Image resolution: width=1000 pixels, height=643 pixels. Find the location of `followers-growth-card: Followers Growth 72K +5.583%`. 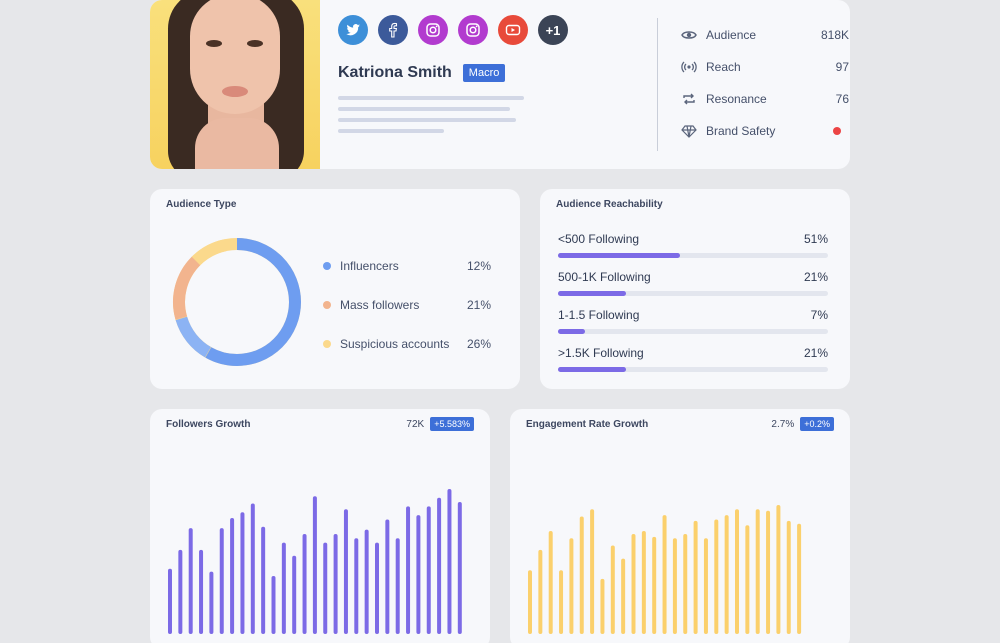

followers-growth-card: Followers Growth 72K +5.583% is located at coordinates (320, 526).